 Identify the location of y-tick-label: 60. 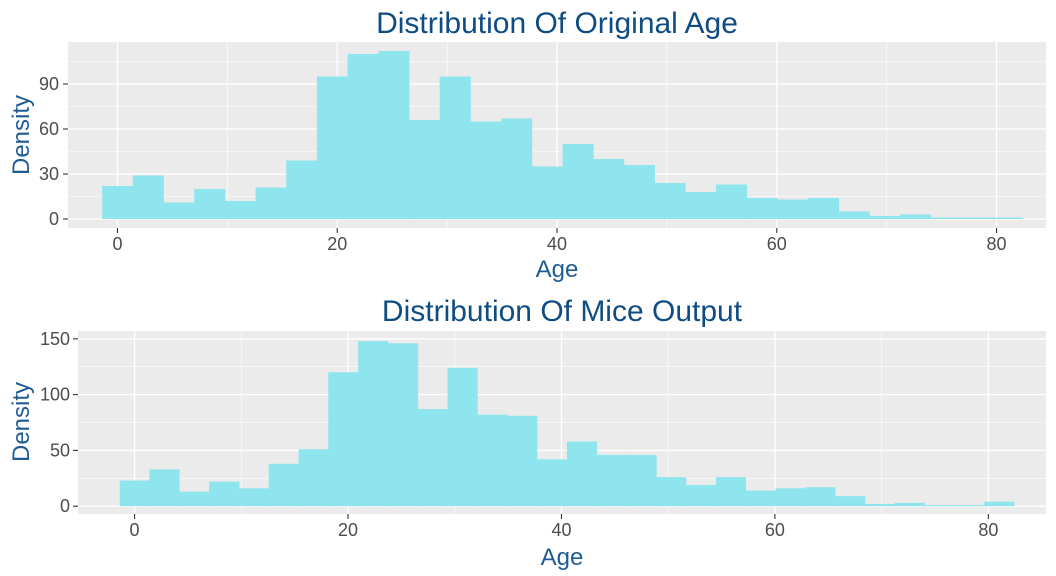
(49, 129).